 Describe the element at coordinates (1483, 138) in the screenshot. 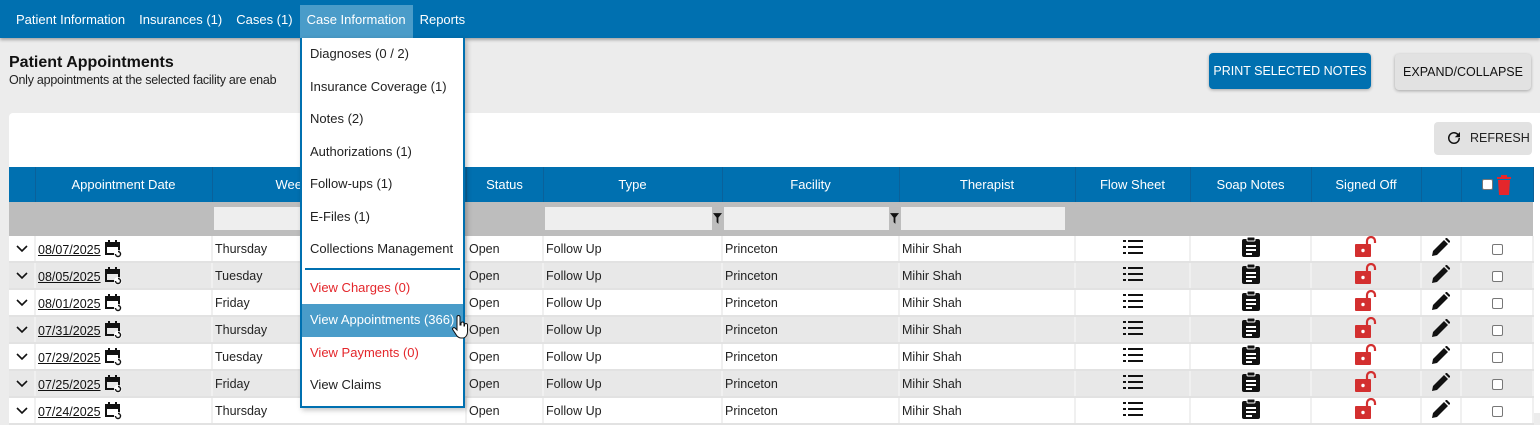

I see `refresh-button: REFRESH` at that location.